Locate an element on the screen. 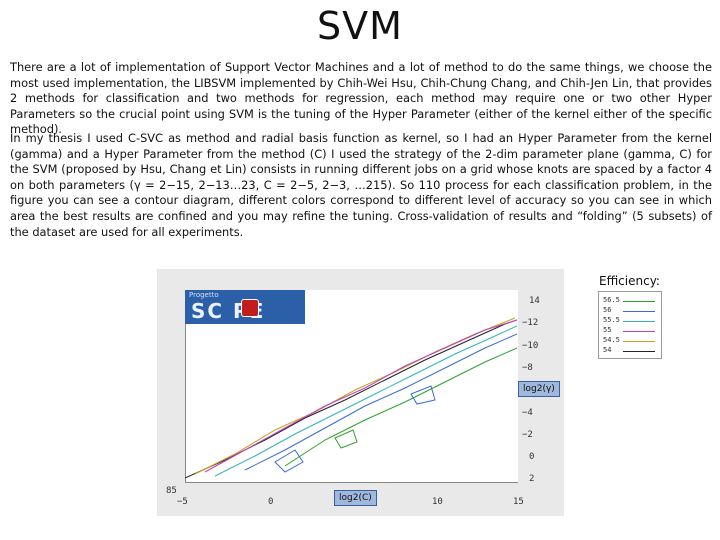 Image resolution: width=720 pixels, height=540 pixels. legend-label: 56 is located at coordinates (607, 310).